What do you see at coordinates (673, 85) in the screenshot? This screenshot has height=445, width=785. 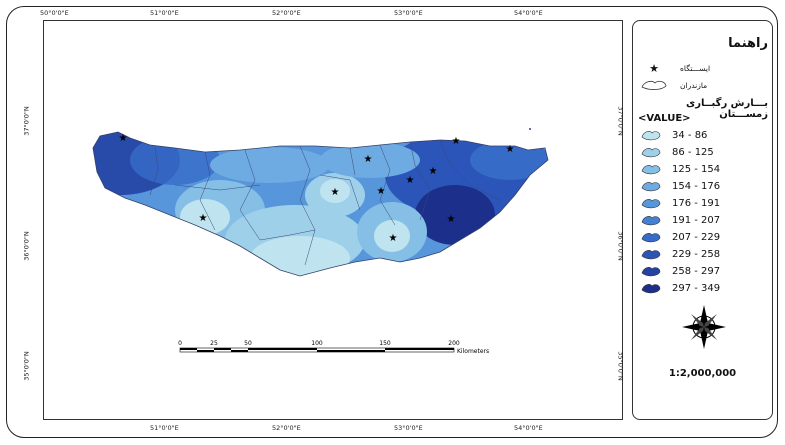 I see `legend-province-row: مازندران` at bounding box center [673, 85].